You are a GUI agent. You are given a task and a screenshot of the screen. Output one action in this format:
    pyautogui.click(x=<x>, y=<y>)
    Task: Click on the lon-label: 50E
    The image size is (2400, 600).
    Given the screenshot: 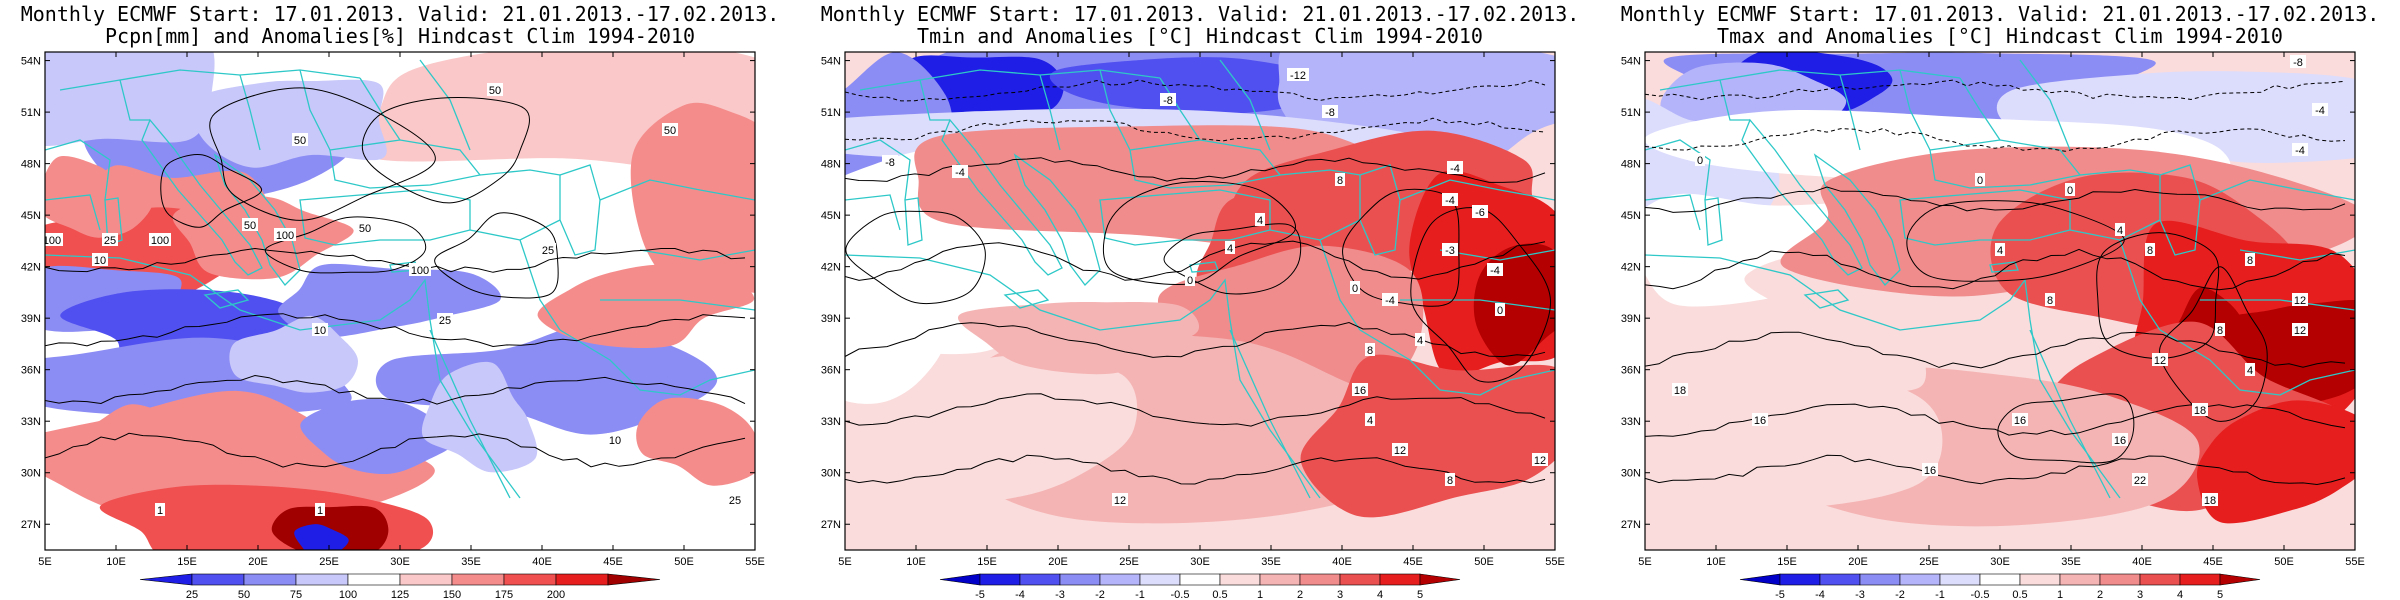 What is the action you would take?
    pyautogui.click(x=2284, y=562)
    